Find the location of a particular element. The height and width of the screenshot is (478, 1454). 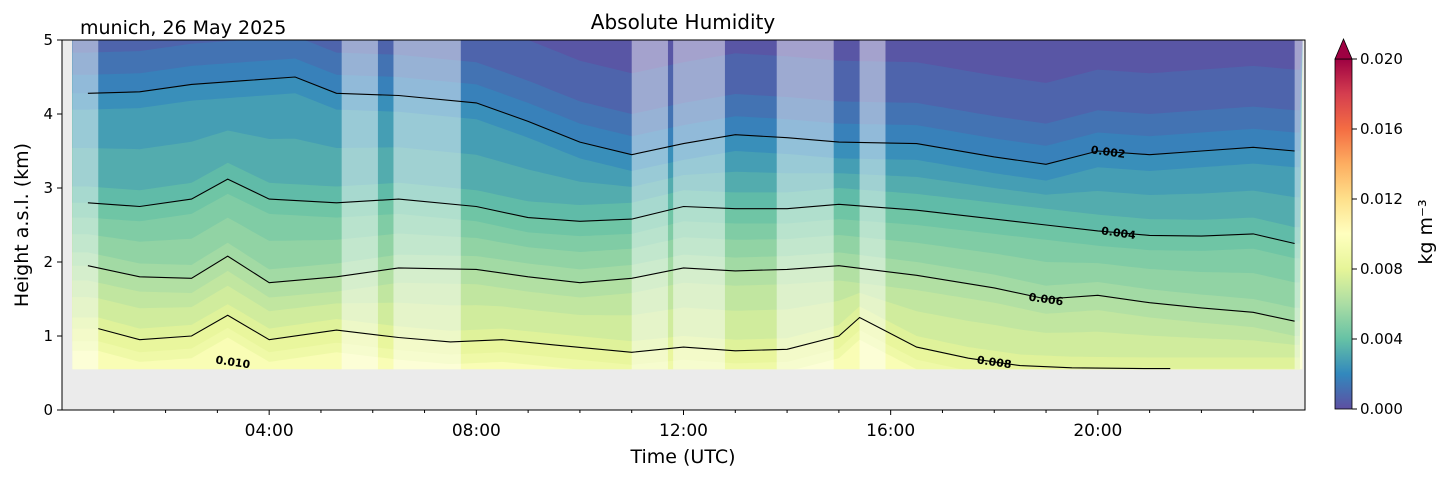

y-axis: 0 1 2 3 4 5 is located at coordinates (52, 225).